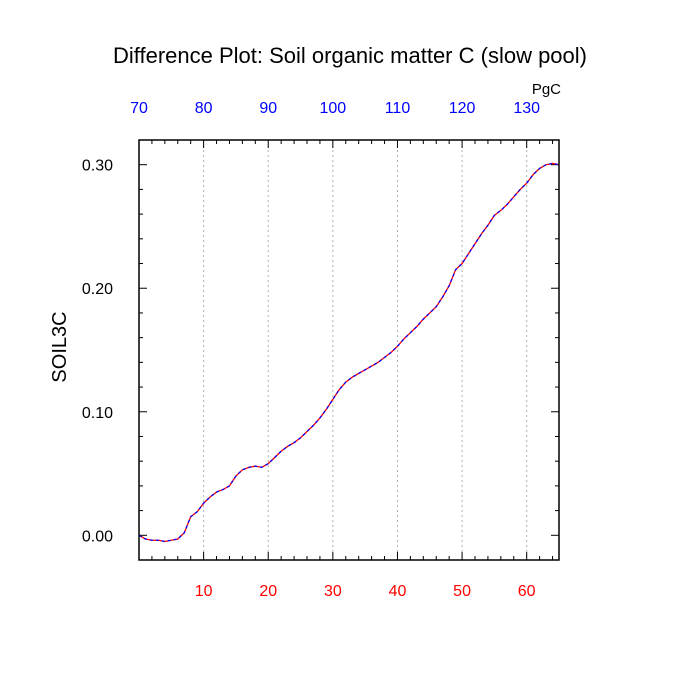  I want to click on top-axis-unit: PgC, so click(546, 89).